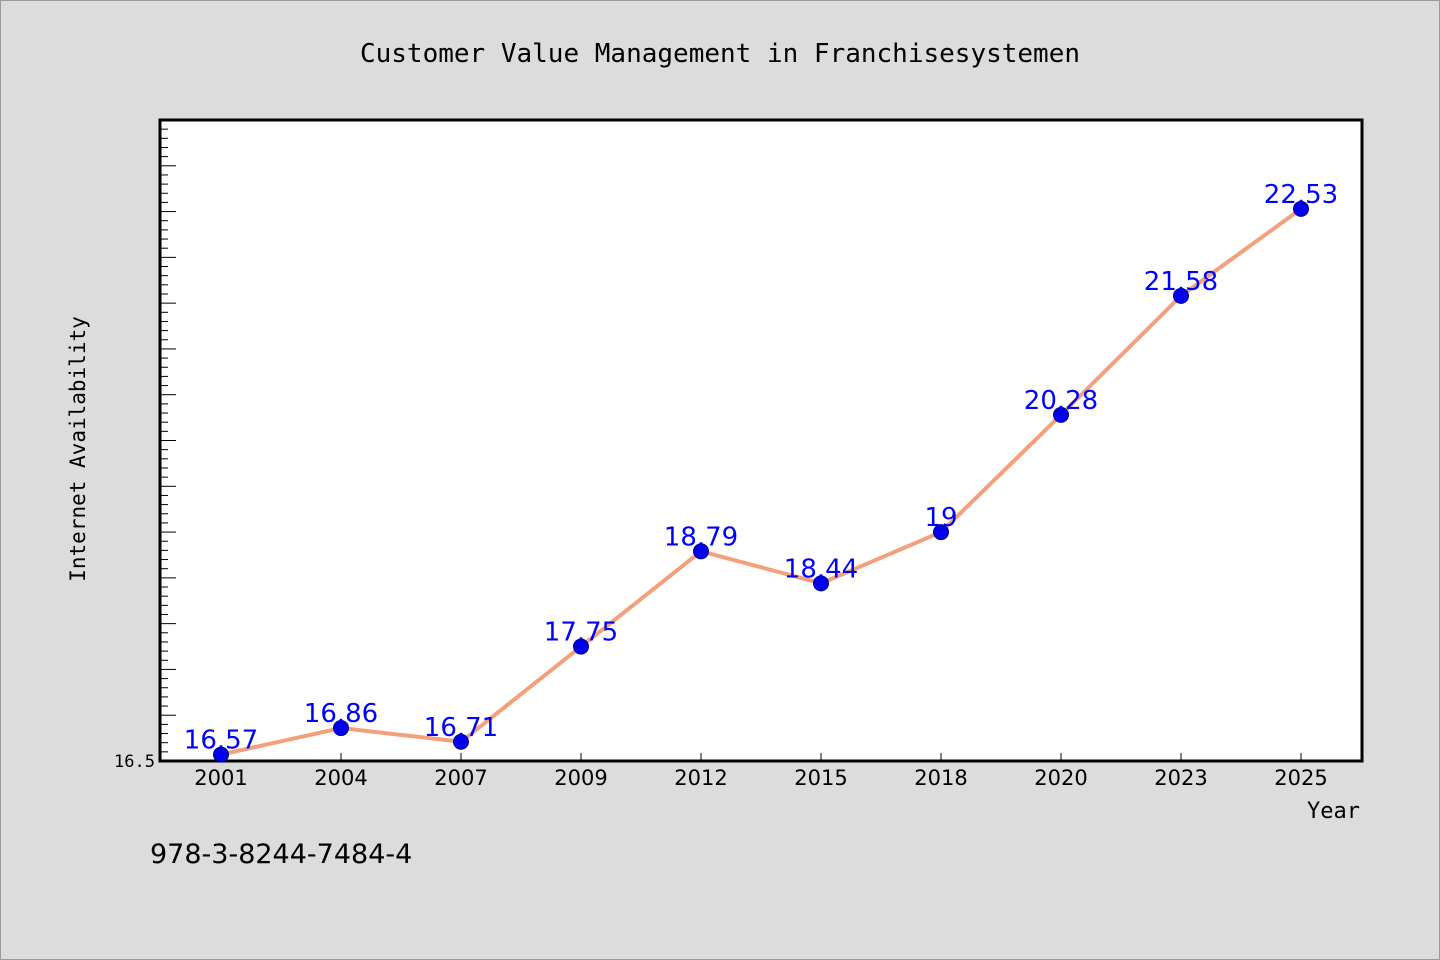  I want to click on data-label: 18.44, so click(821, 569).